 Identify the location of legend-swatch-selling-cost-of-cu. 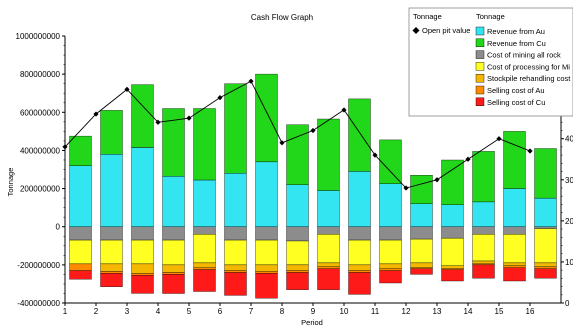
(480, 102).